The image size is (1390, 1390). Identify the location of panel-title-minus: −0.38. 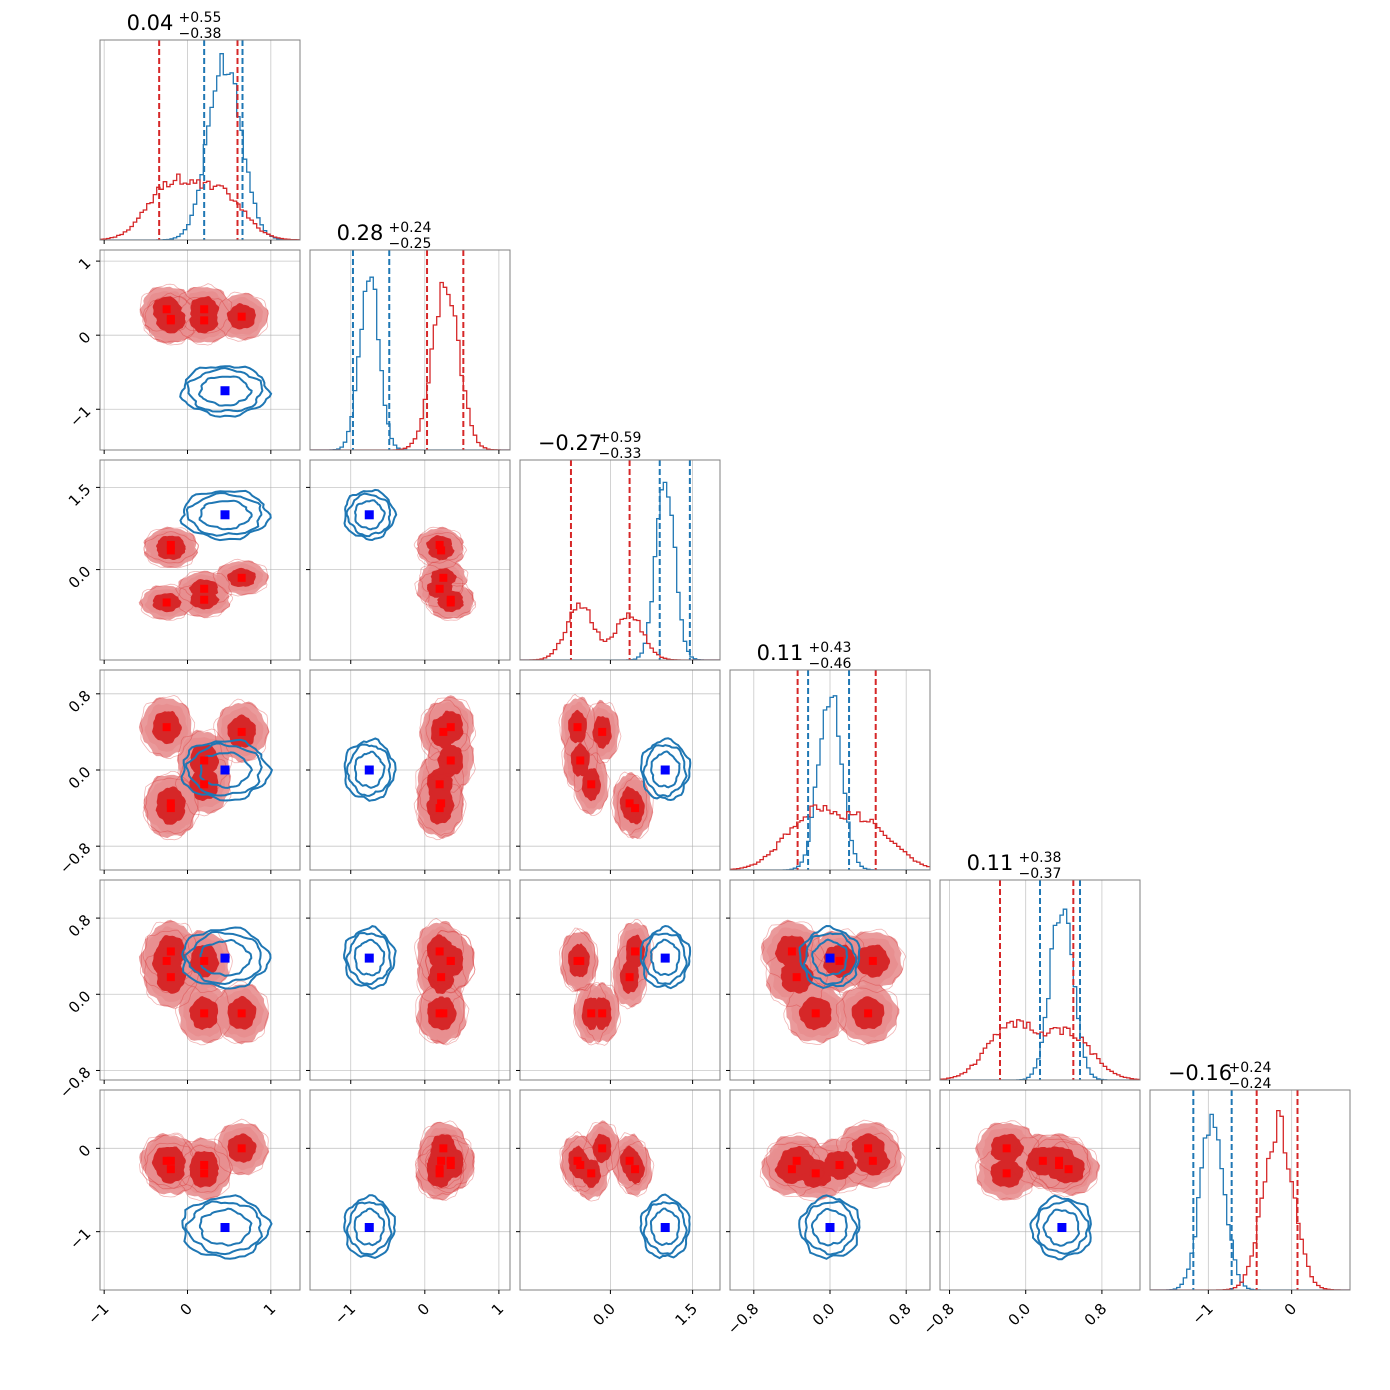
(200, 34).